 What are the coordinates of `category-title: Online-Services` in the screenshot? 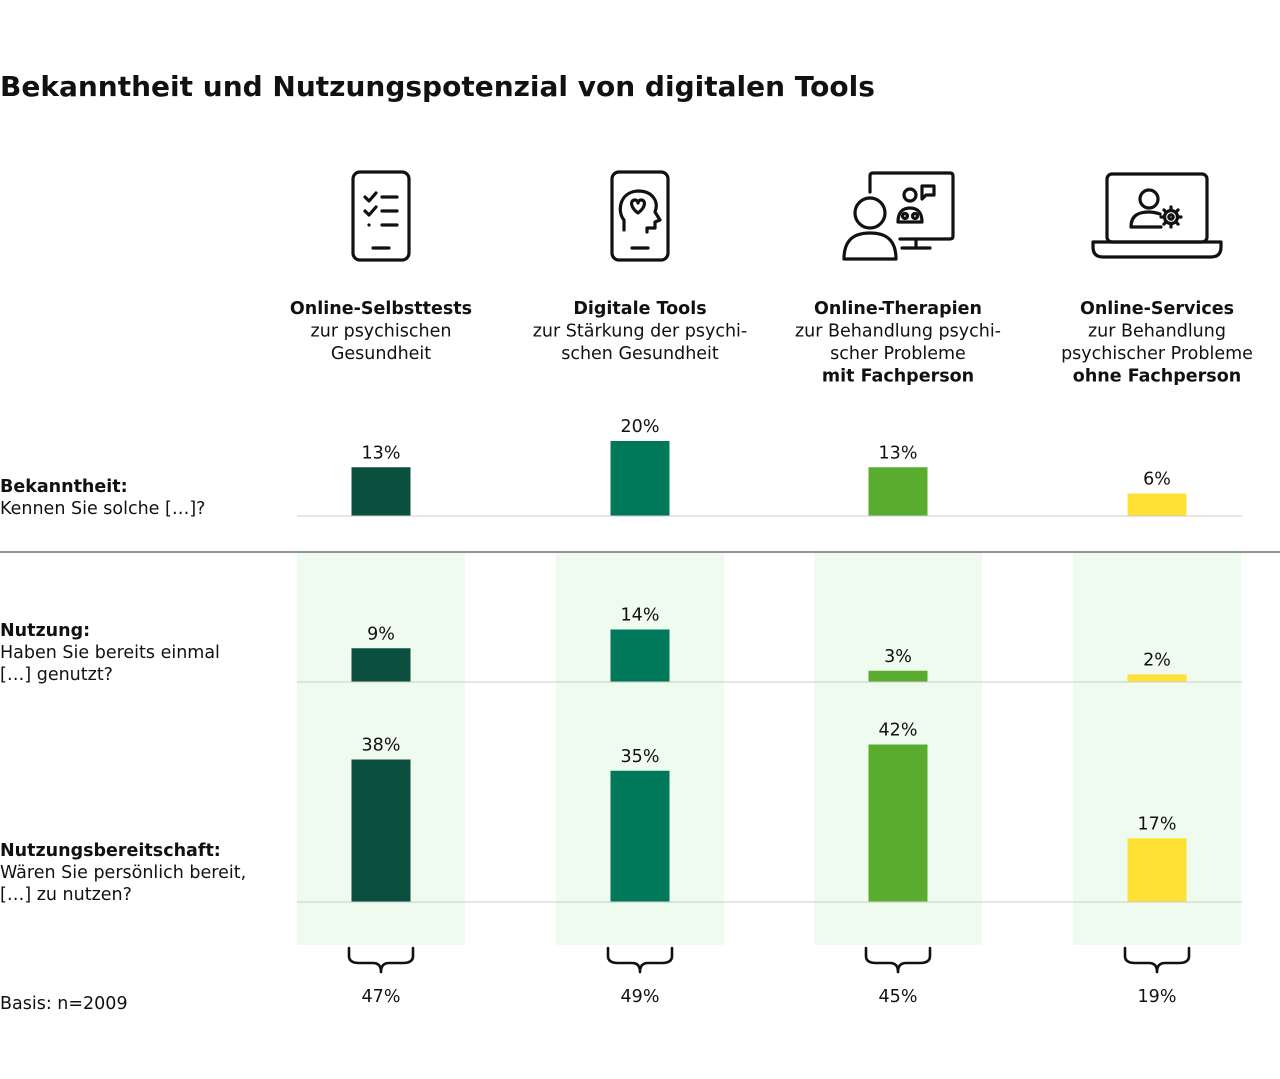 It's located at (1157, 309).